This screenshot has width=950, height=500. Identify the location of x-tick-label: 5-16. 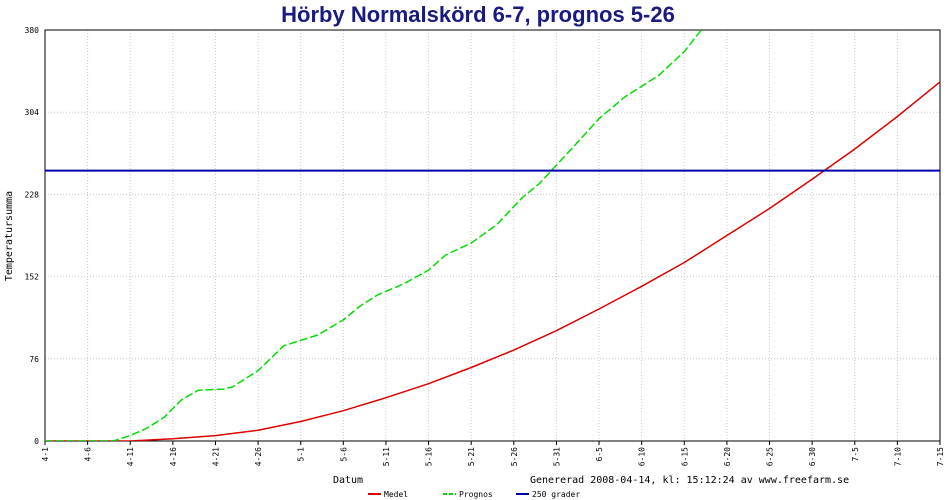
(429, 456).